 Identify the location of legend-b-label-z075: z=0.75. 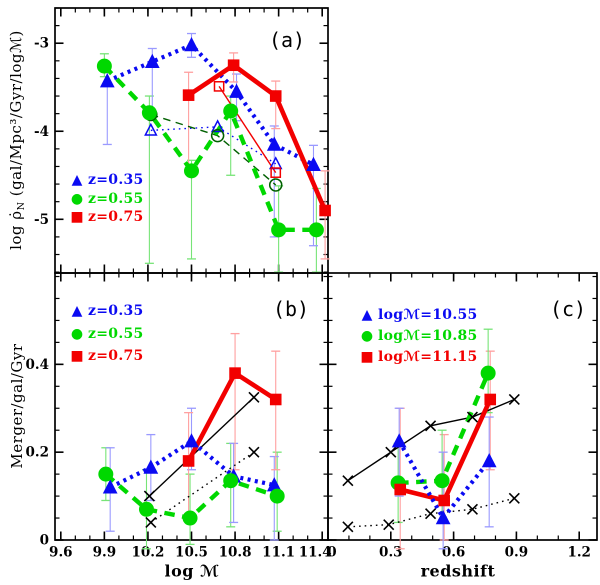
(116, 356).